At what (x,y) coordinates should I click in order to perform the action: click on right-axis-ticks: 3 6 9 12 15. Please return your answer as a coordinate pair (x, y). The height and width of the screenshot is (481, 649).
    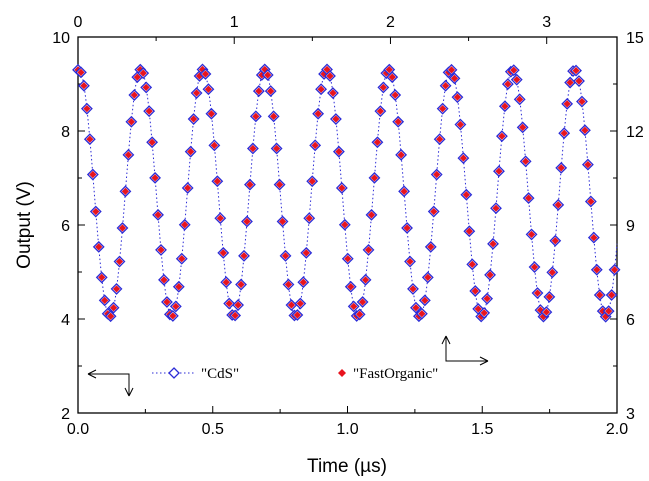
    Looking at the image, I should click on (627, 226).